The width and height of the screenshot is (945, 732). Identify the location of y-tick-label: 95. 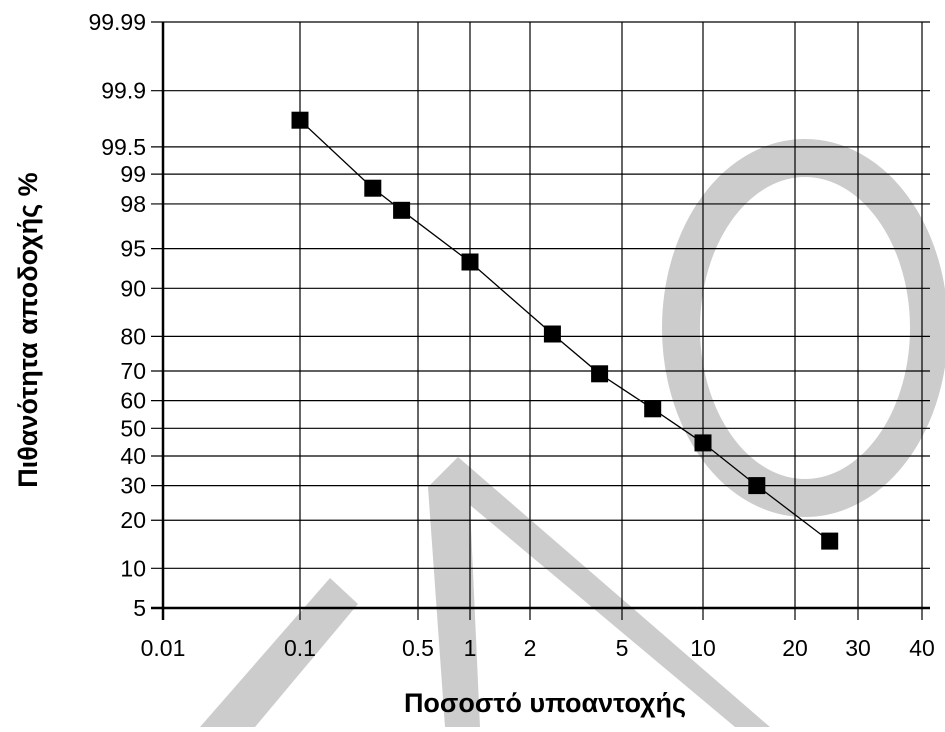
(133, 249).